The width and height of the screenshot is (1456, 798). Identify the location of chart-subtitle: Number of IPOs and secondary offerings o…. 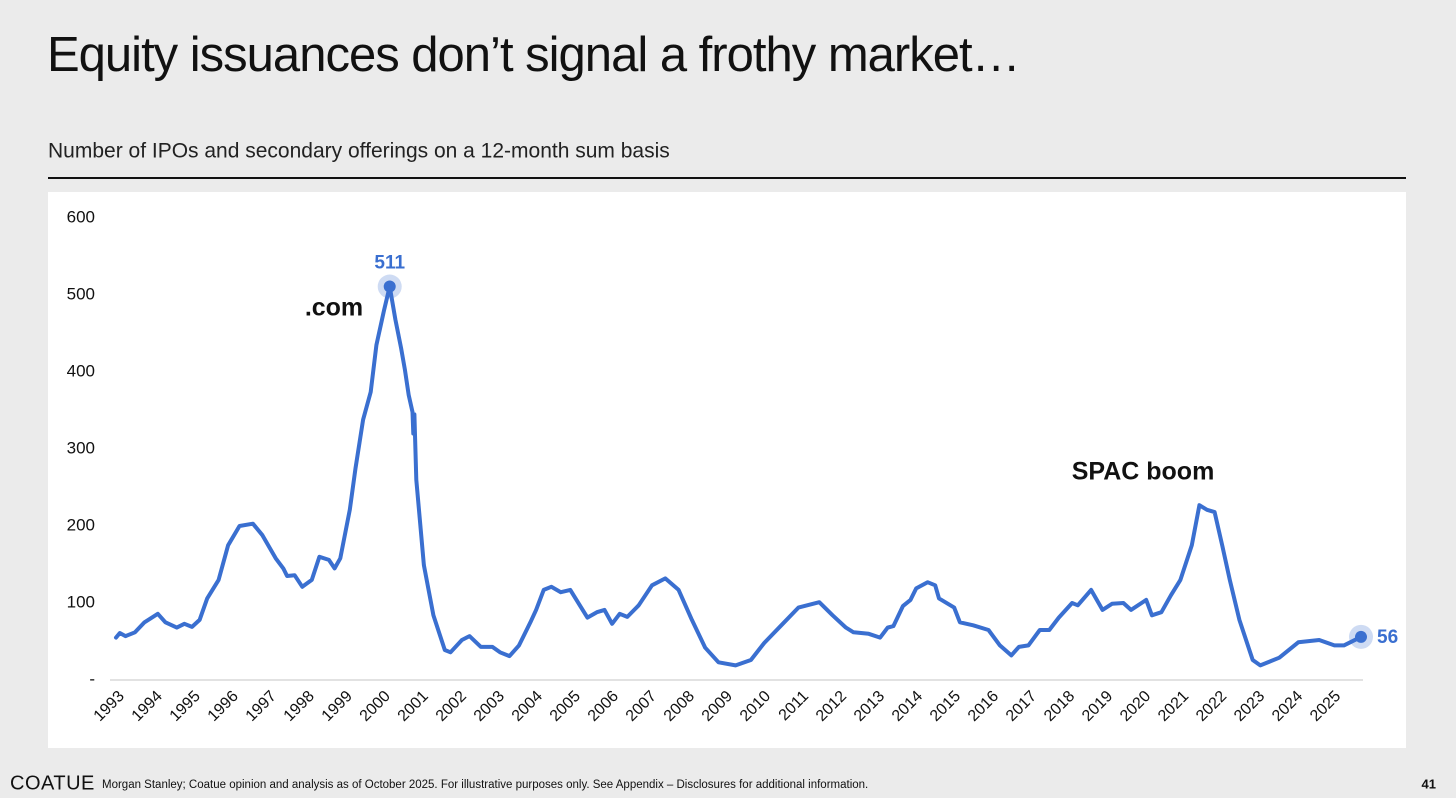
(359, 151).